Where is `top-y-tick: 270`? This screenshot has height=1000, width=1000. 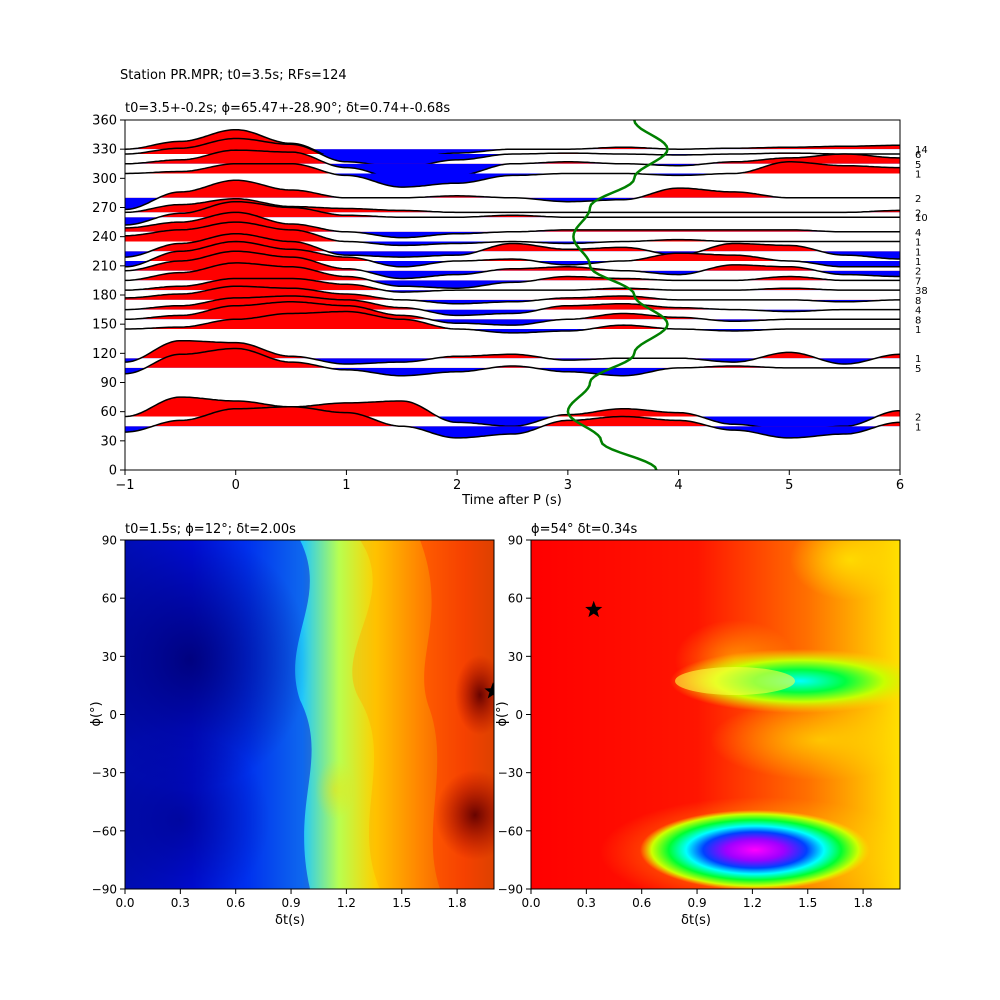 top-y-tick: 270 is located at coordinates (108, 208).